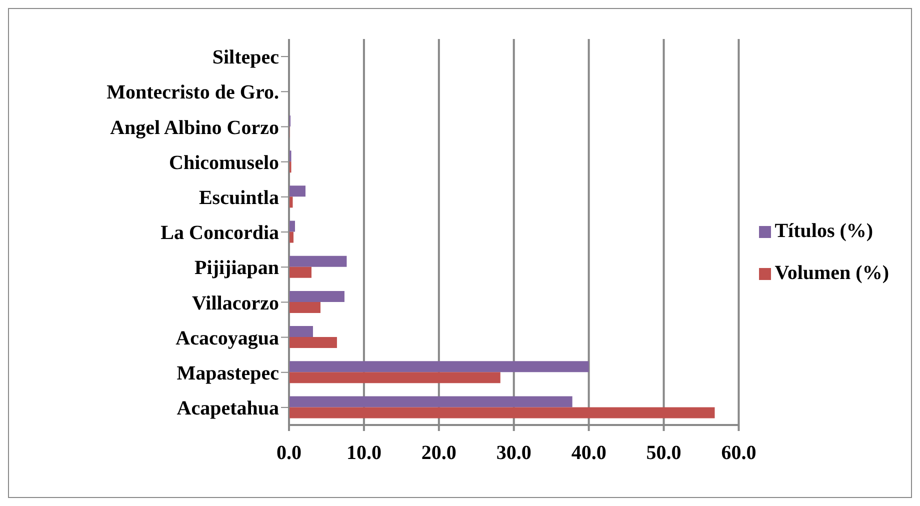 The height and width of the screenshot is (506, 920). Describe the element at coordinates (246, 57) in the screenshot. I see `y-tick-label: Siltepec` at that location.